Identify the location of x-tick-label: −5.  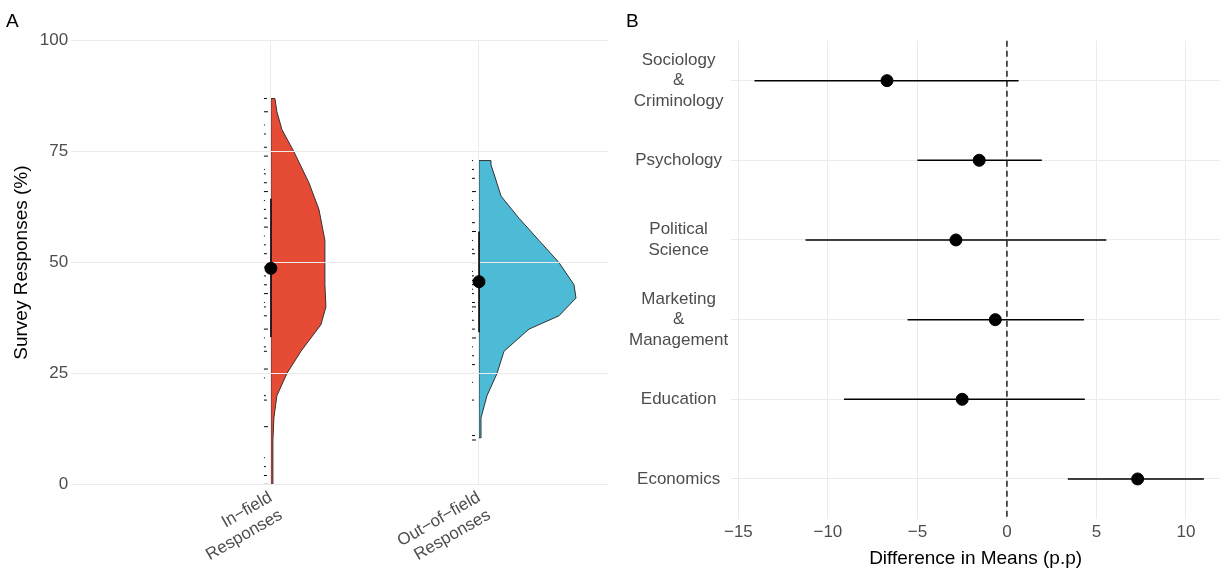
(917, 531).